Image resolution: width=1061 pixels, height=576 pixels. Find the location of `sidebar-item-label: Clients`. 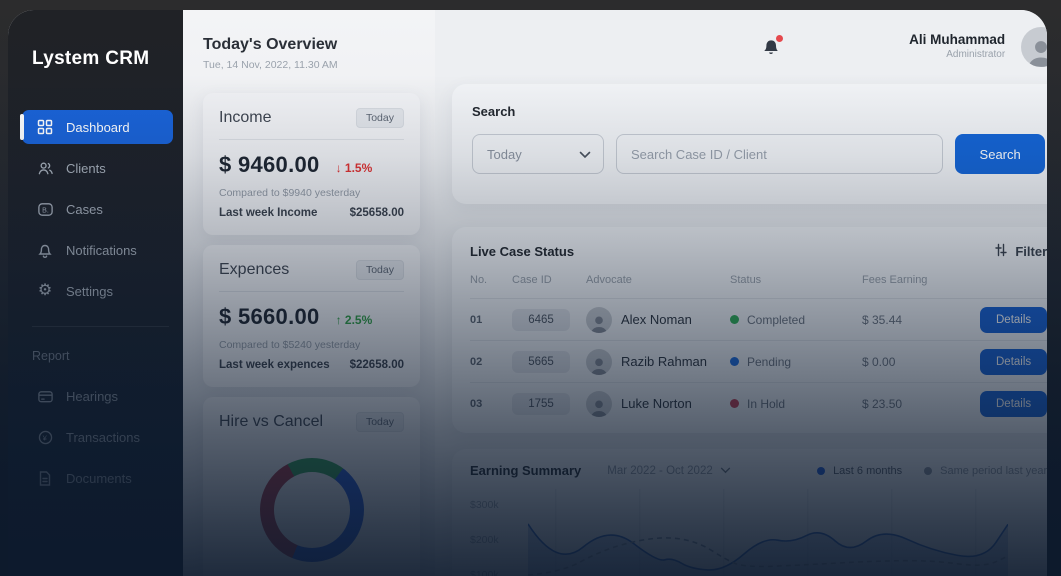

sidebar-item-label: Clients is located at coordinates (86, 168).